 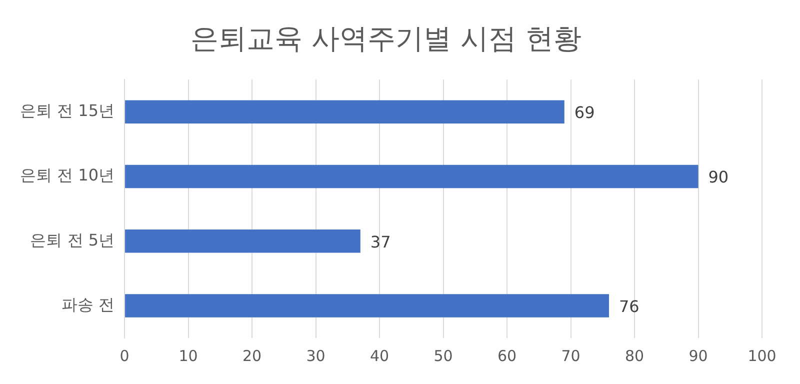 I want to click on y-tick-label: 은퇴 전 15년, so click(x=67, y=110).